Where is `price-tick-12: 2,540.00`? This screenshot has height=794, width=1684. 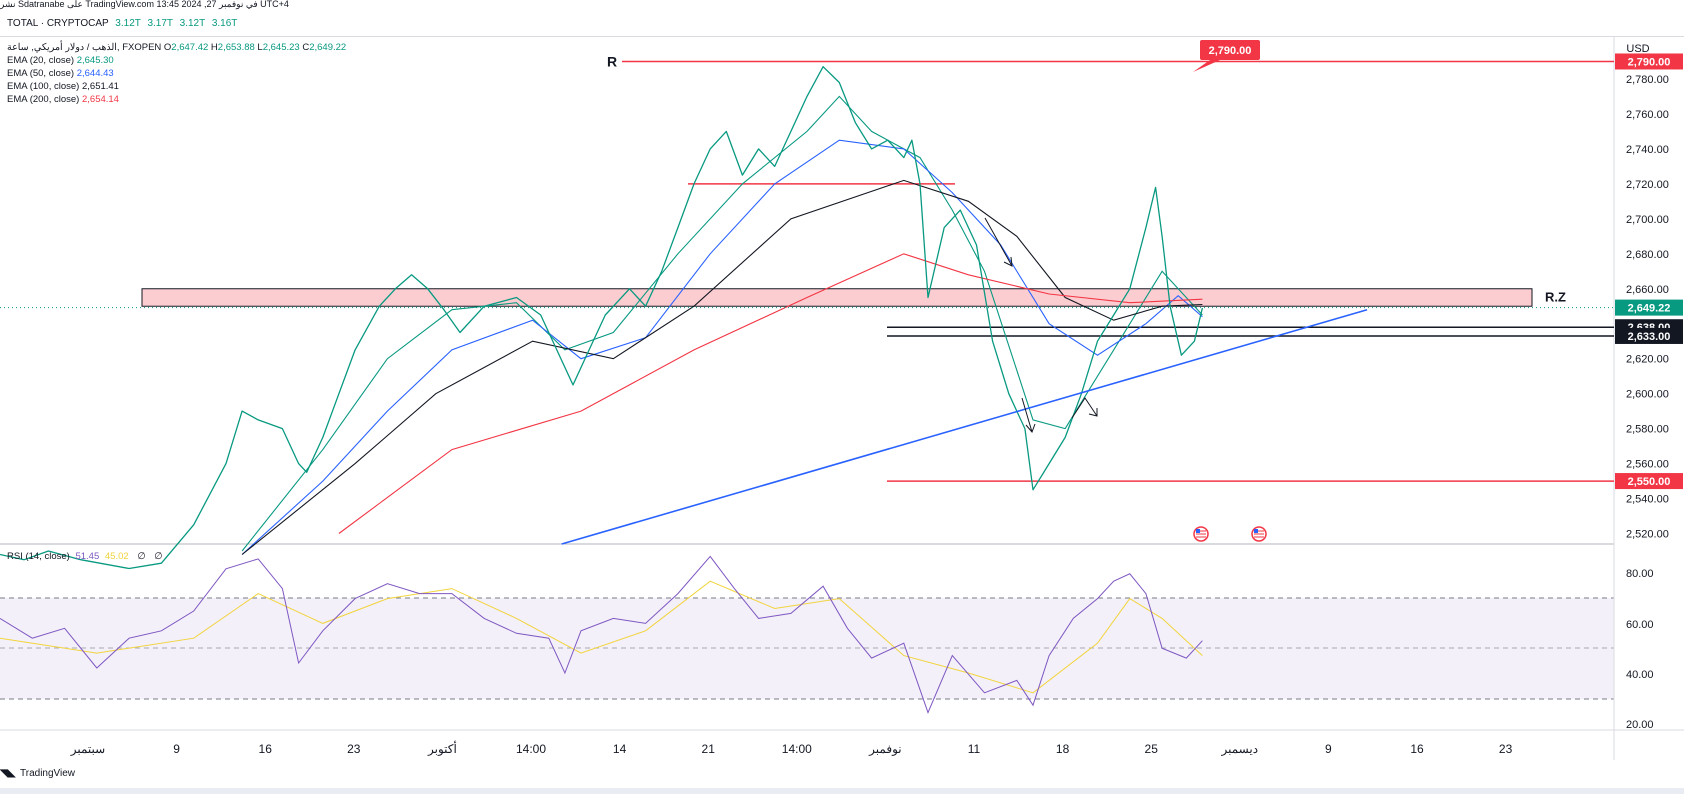
price-tick-12: 2,540.00 is located at coordinates (1647, 500).